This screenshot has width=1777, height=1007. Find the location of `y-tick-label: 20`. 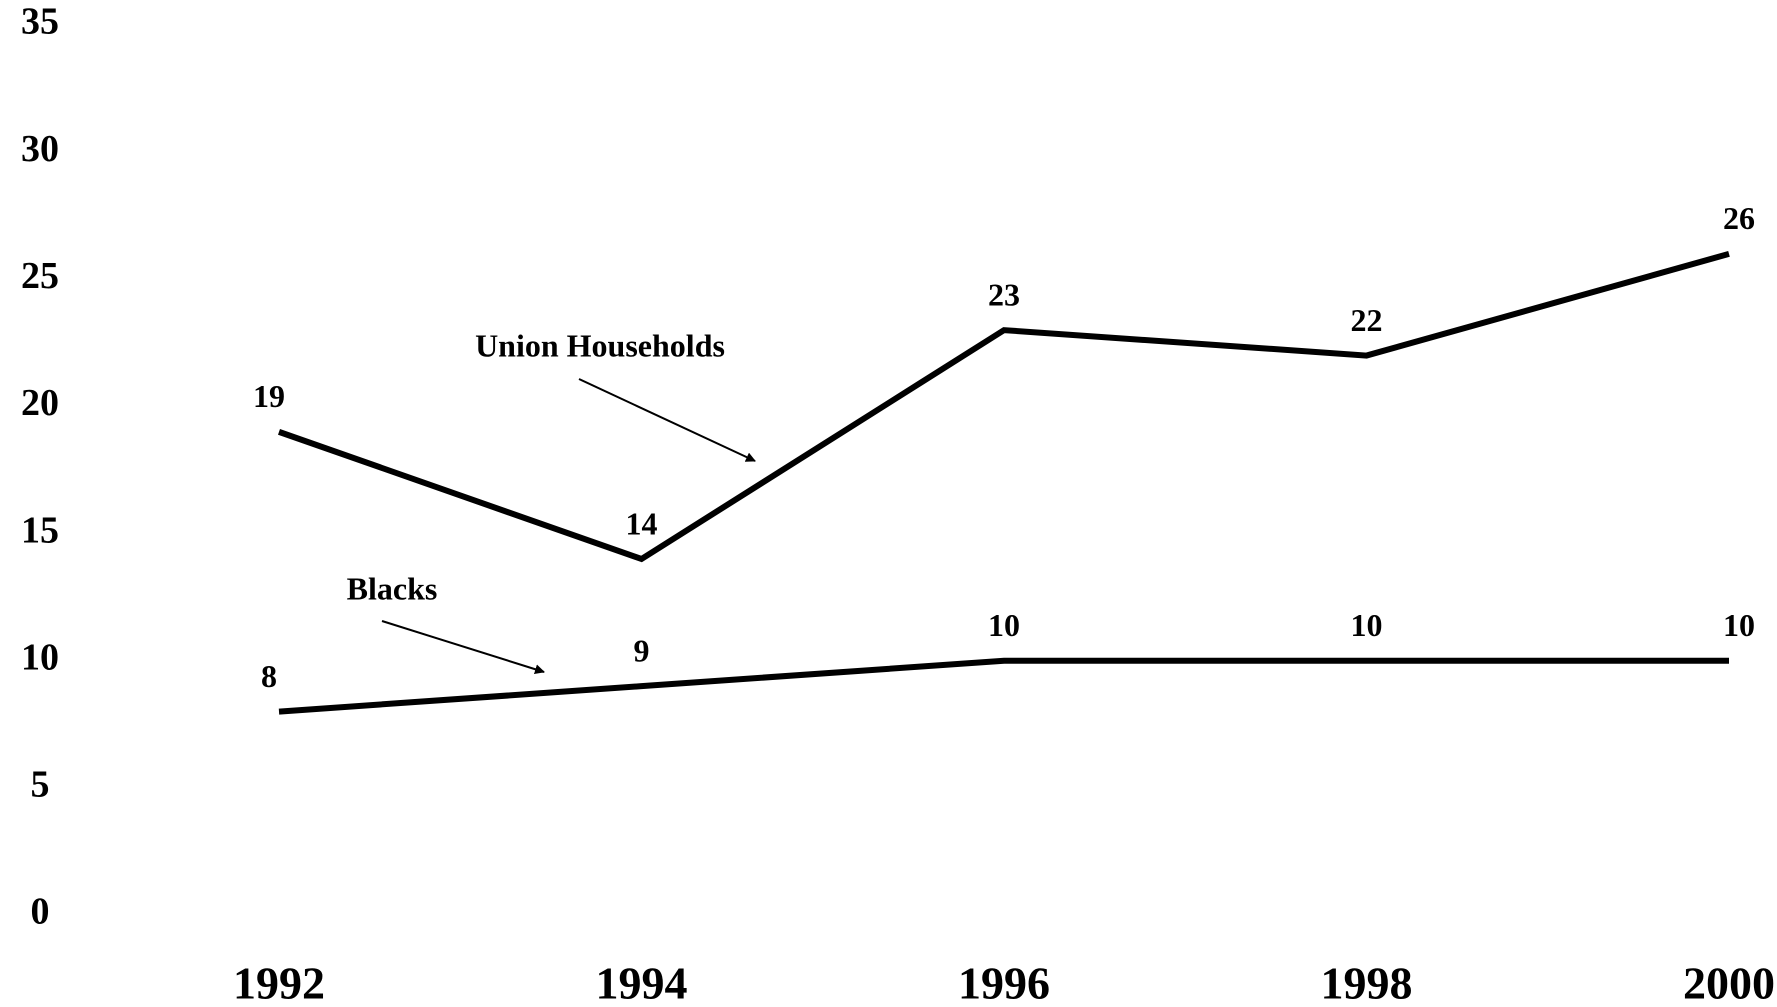

y-tick-label: 20 is located at coordinates (40, 403).